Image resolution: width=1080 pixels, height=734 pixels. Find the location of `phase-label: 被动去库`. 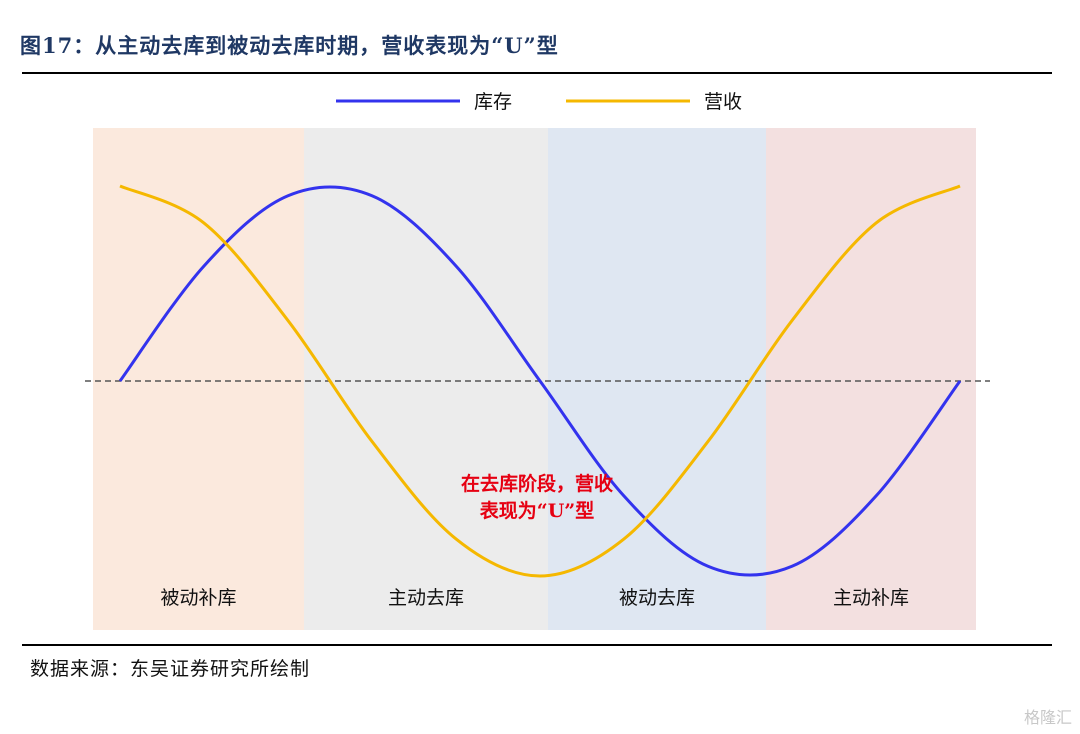

phase-label: 被动去库 is located at coordinates (657, 598).